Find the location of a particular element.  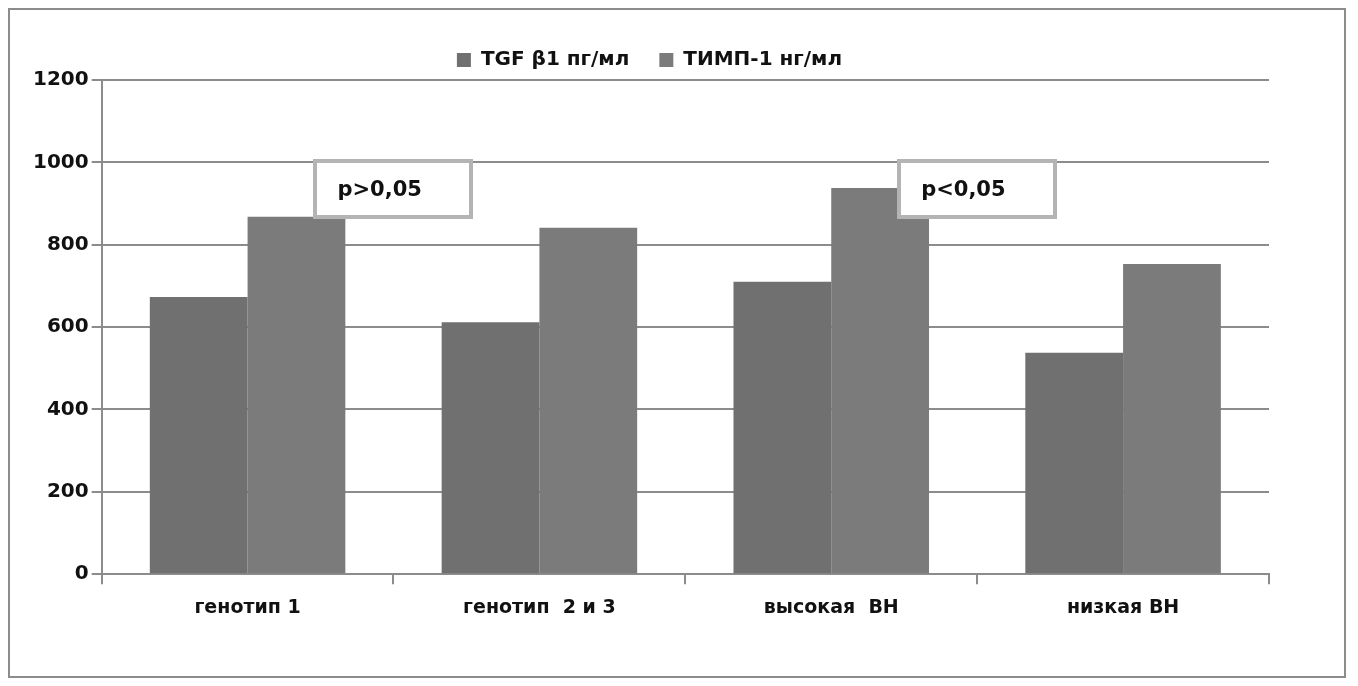

y-tick-label: 1000 is located at coordinates (60, 160).